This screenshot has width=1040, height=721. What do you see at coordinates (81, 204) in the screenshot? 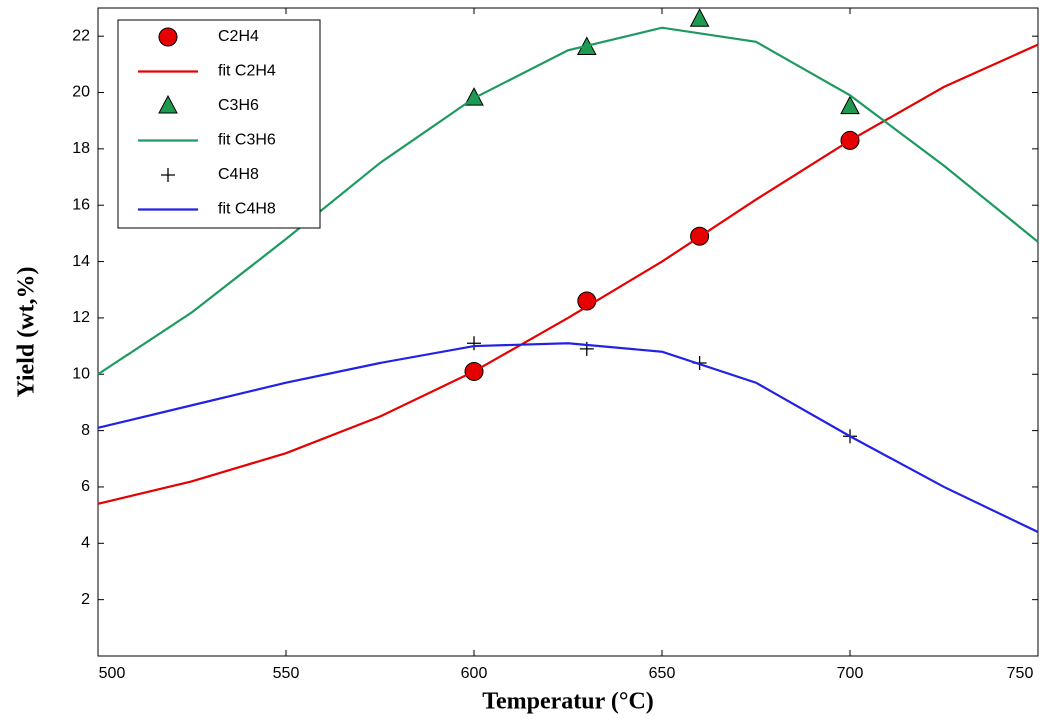
I see `y-tick-label: 16` at bounding box center [81, 204].